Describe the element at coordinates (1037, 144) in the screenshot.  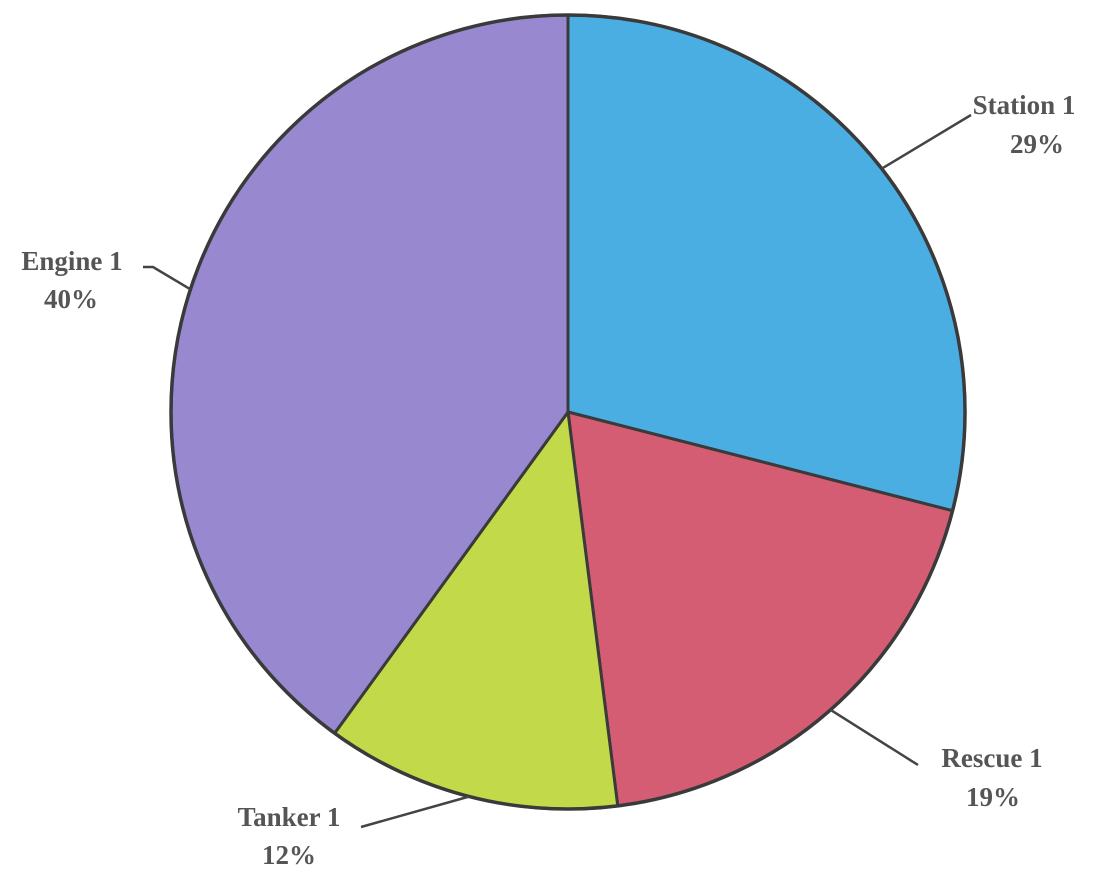
I see `slice-label-station-1-value: 29%` at that location.